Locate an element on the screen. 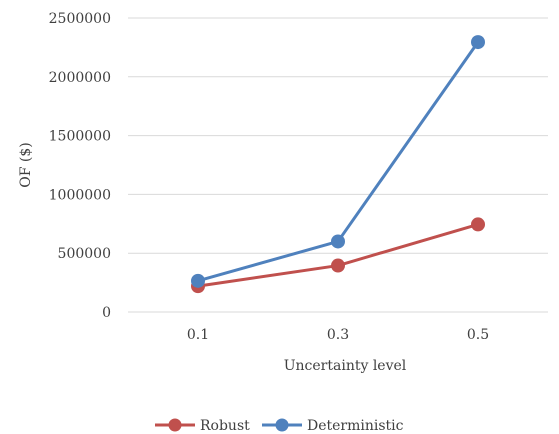 The height and width of the screenshot is (434, 559). y-tick-label: 2500000 is located at coordinates (80, 19).